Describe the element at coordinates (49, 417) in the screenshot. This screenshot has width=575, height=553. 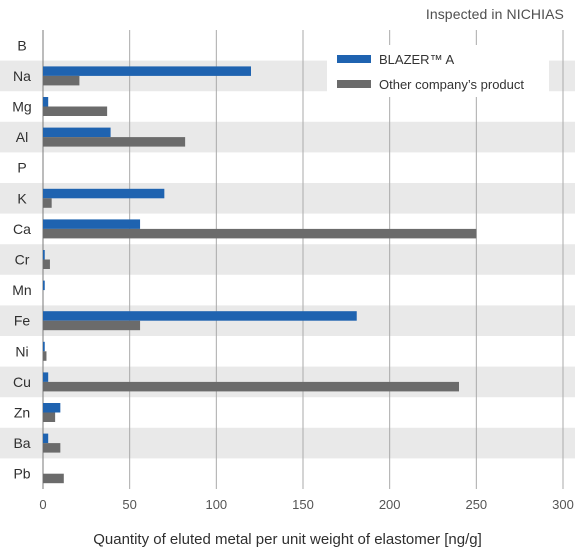
I see `bar-other-product-zn` at that location.